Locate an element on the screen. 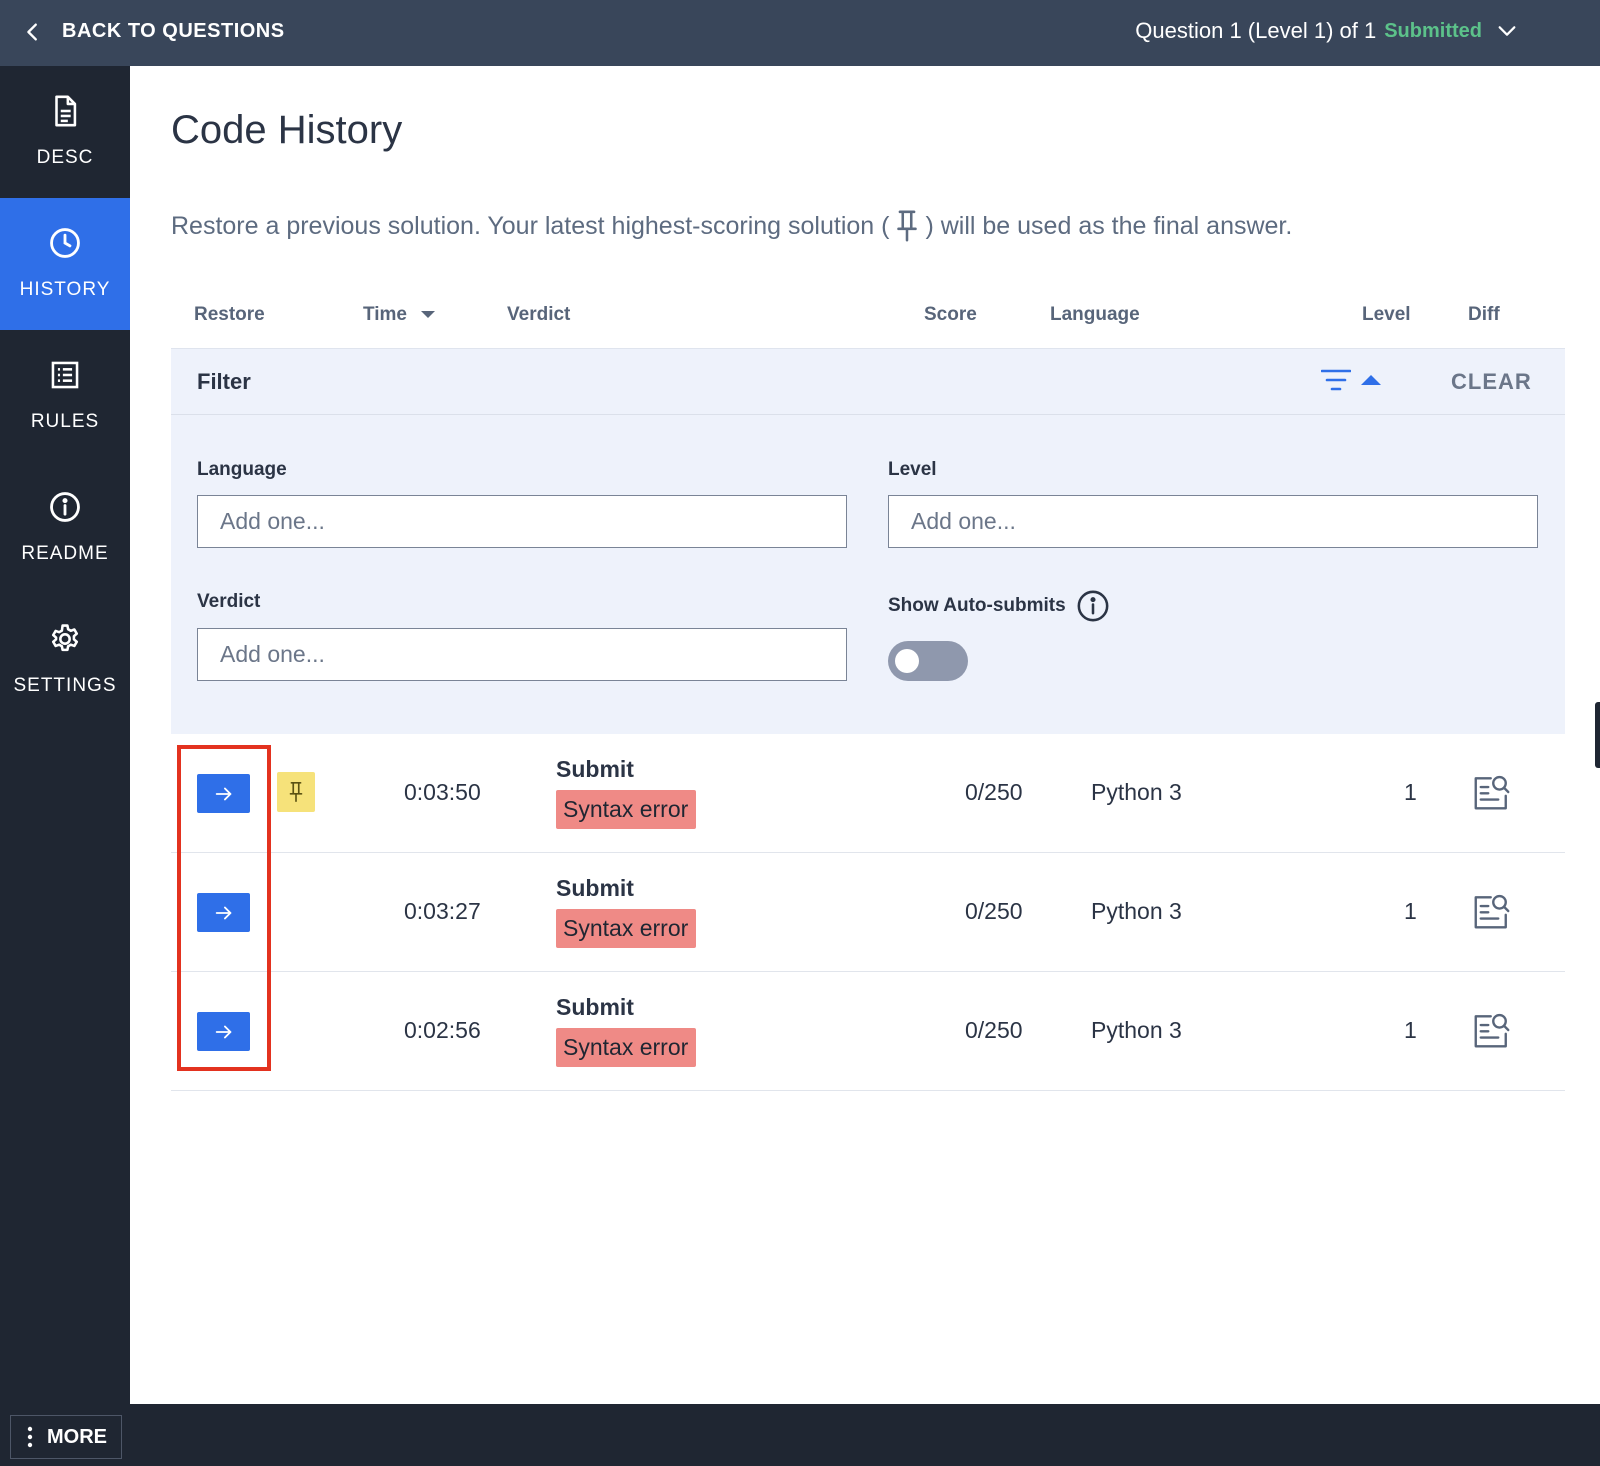  level-filter-label: Level is located at coordinates (912, 469).